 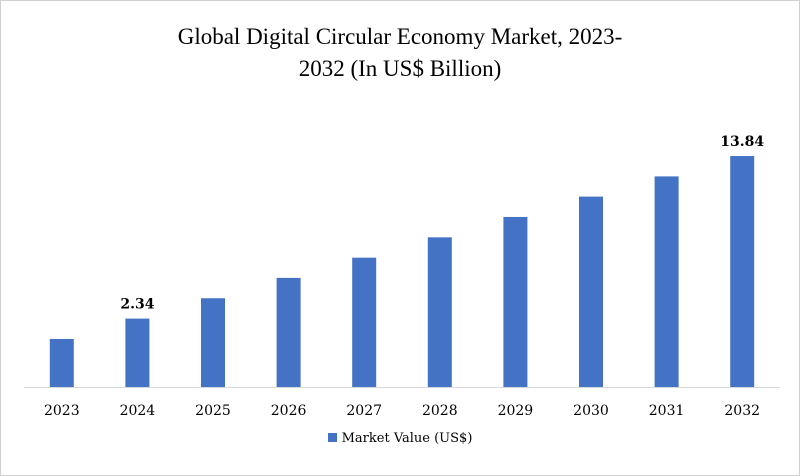 What do you see at coordinates (62, 411) in the screenshot?
I see `x-tick-label: 2023` at bounding box center [62, 411].